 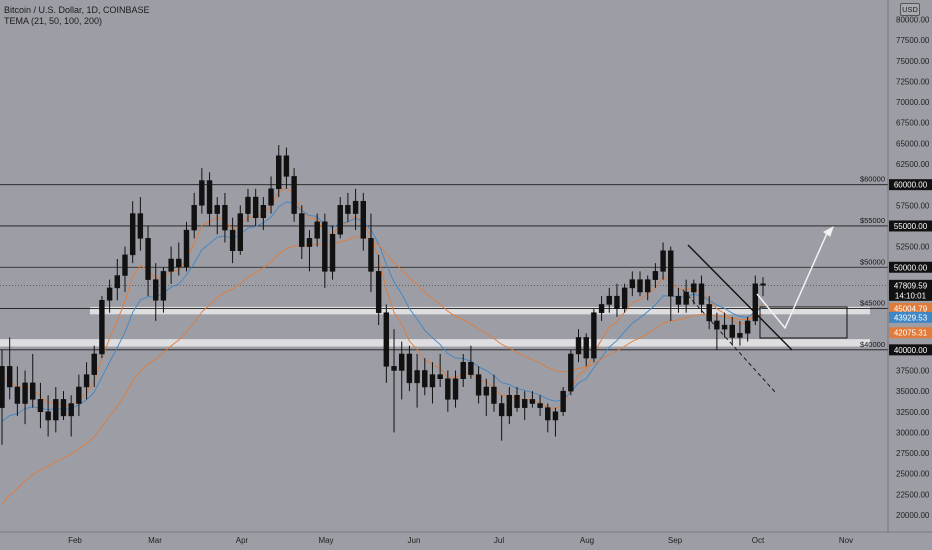 I want to click on time-tick-label: Jul, so click(x=499, y=540).